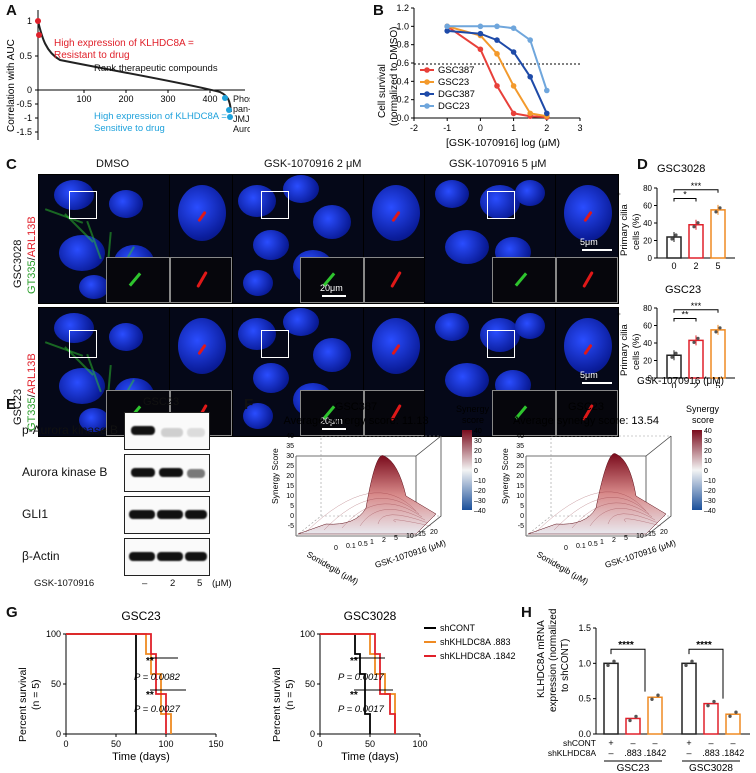 The height and width of the screenshot is (773, 756). What do you see at coordinates (636, 352) in the screenshot?
I see `panel-d-ylabel-2: cells (%)` at bounding box center [636, 352].